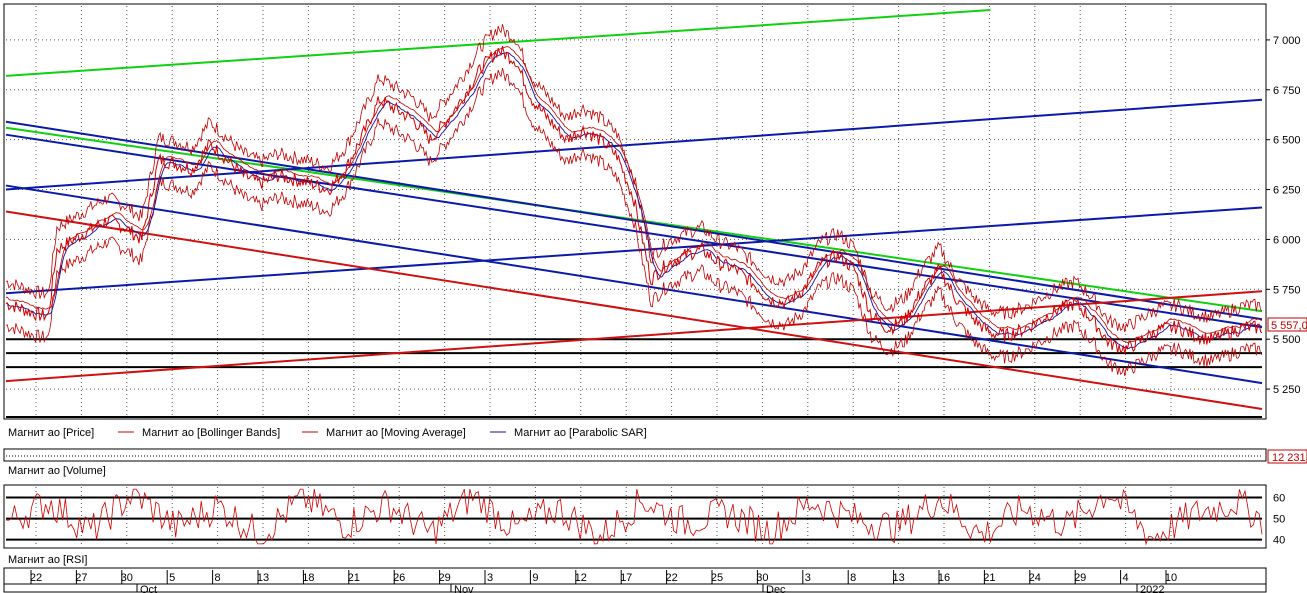 This screenshot has height=593, width=1307. Describe the element at coordinates (1287, 340) in the screenshot. I see `y-tick-label: 5 500` at that location.